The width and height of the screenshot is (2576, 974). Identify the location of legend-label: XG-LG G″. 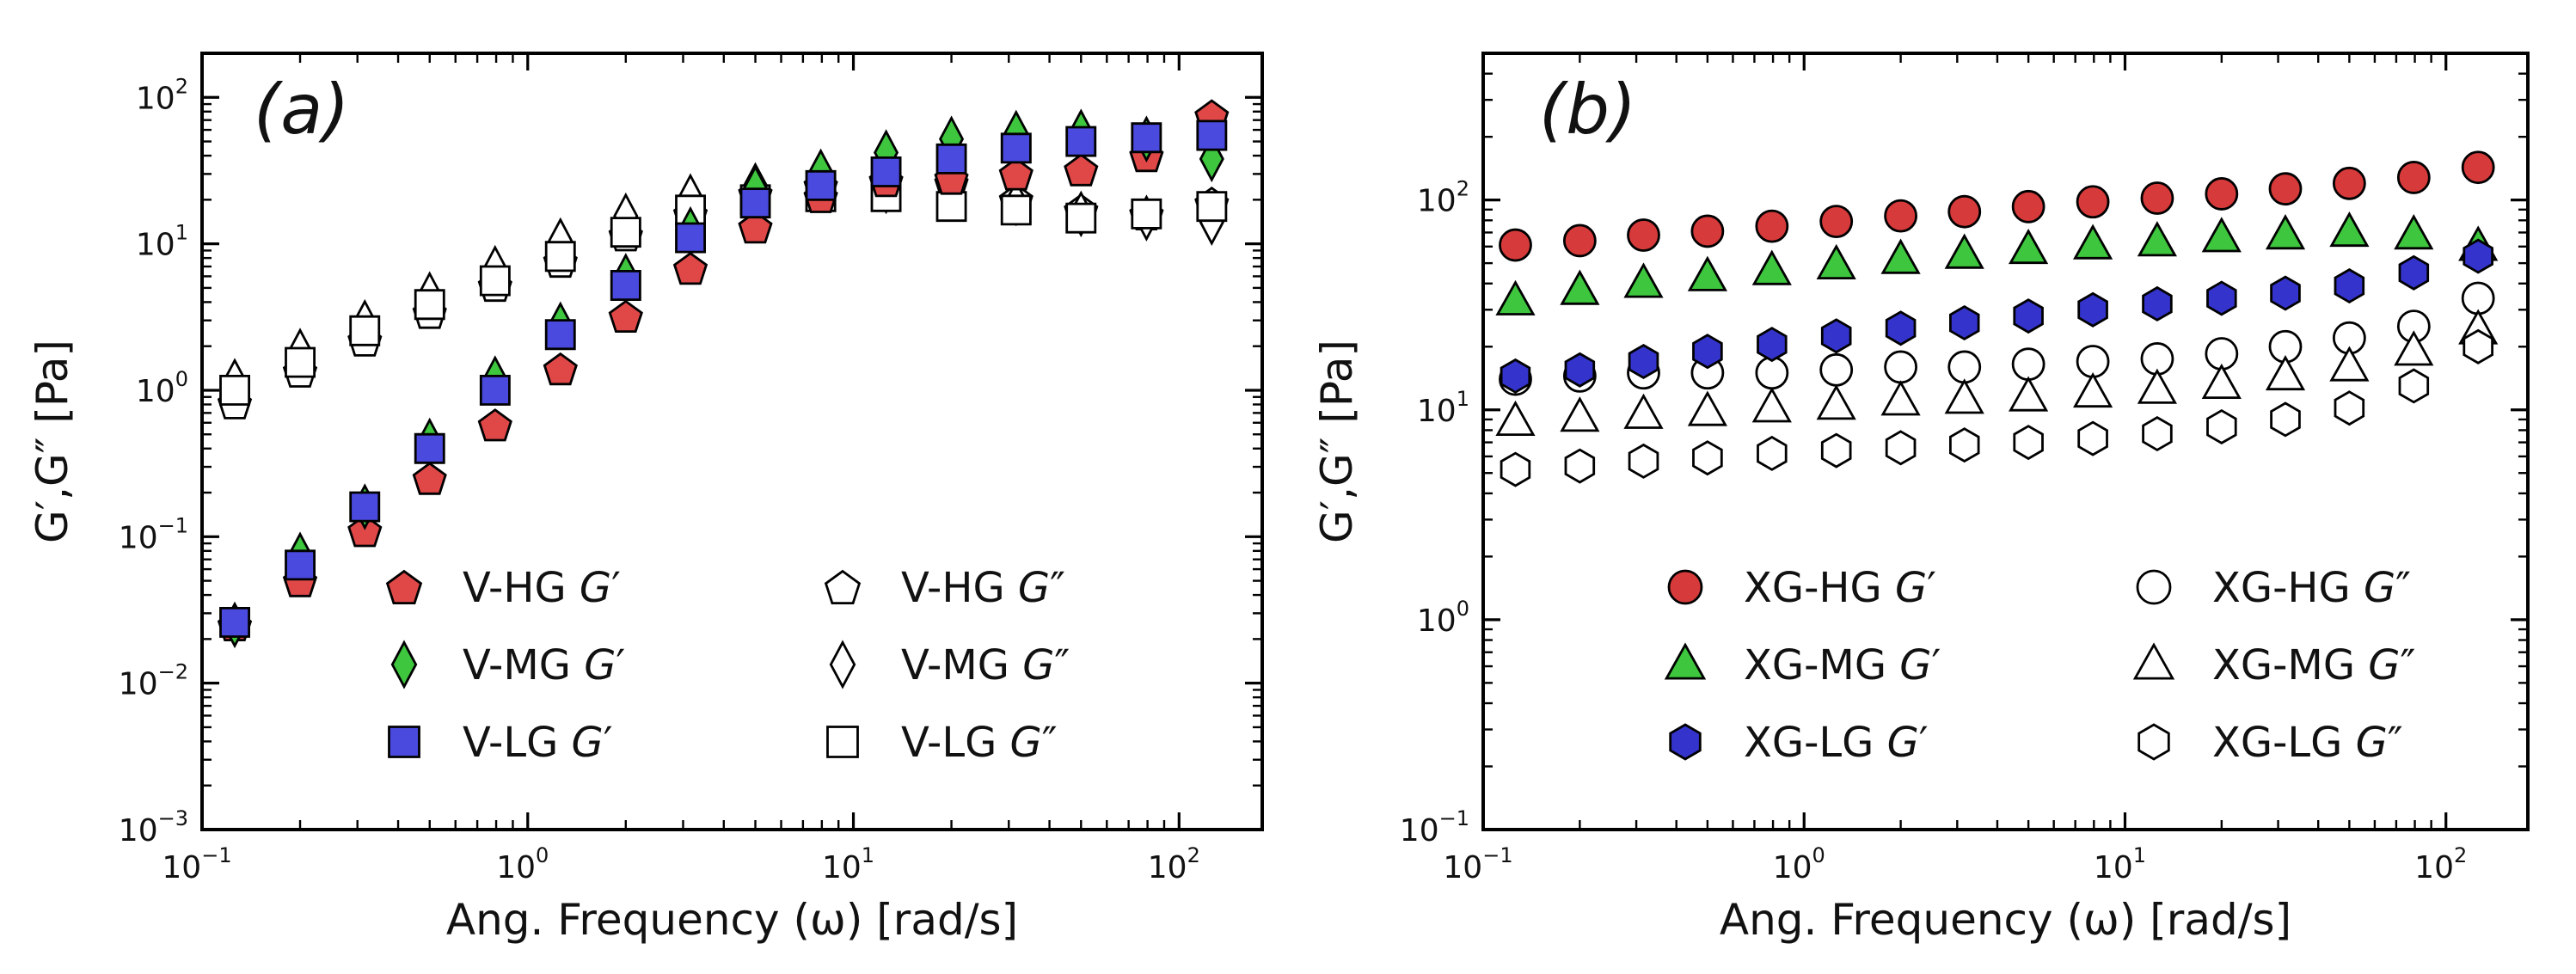
(2307, 743).